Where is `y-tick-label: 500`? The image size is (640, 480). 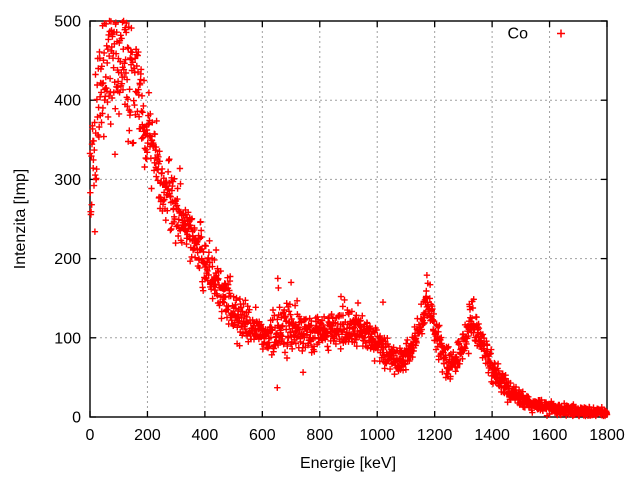
y-tick-label: 500 is located at coordinates (67, 22).